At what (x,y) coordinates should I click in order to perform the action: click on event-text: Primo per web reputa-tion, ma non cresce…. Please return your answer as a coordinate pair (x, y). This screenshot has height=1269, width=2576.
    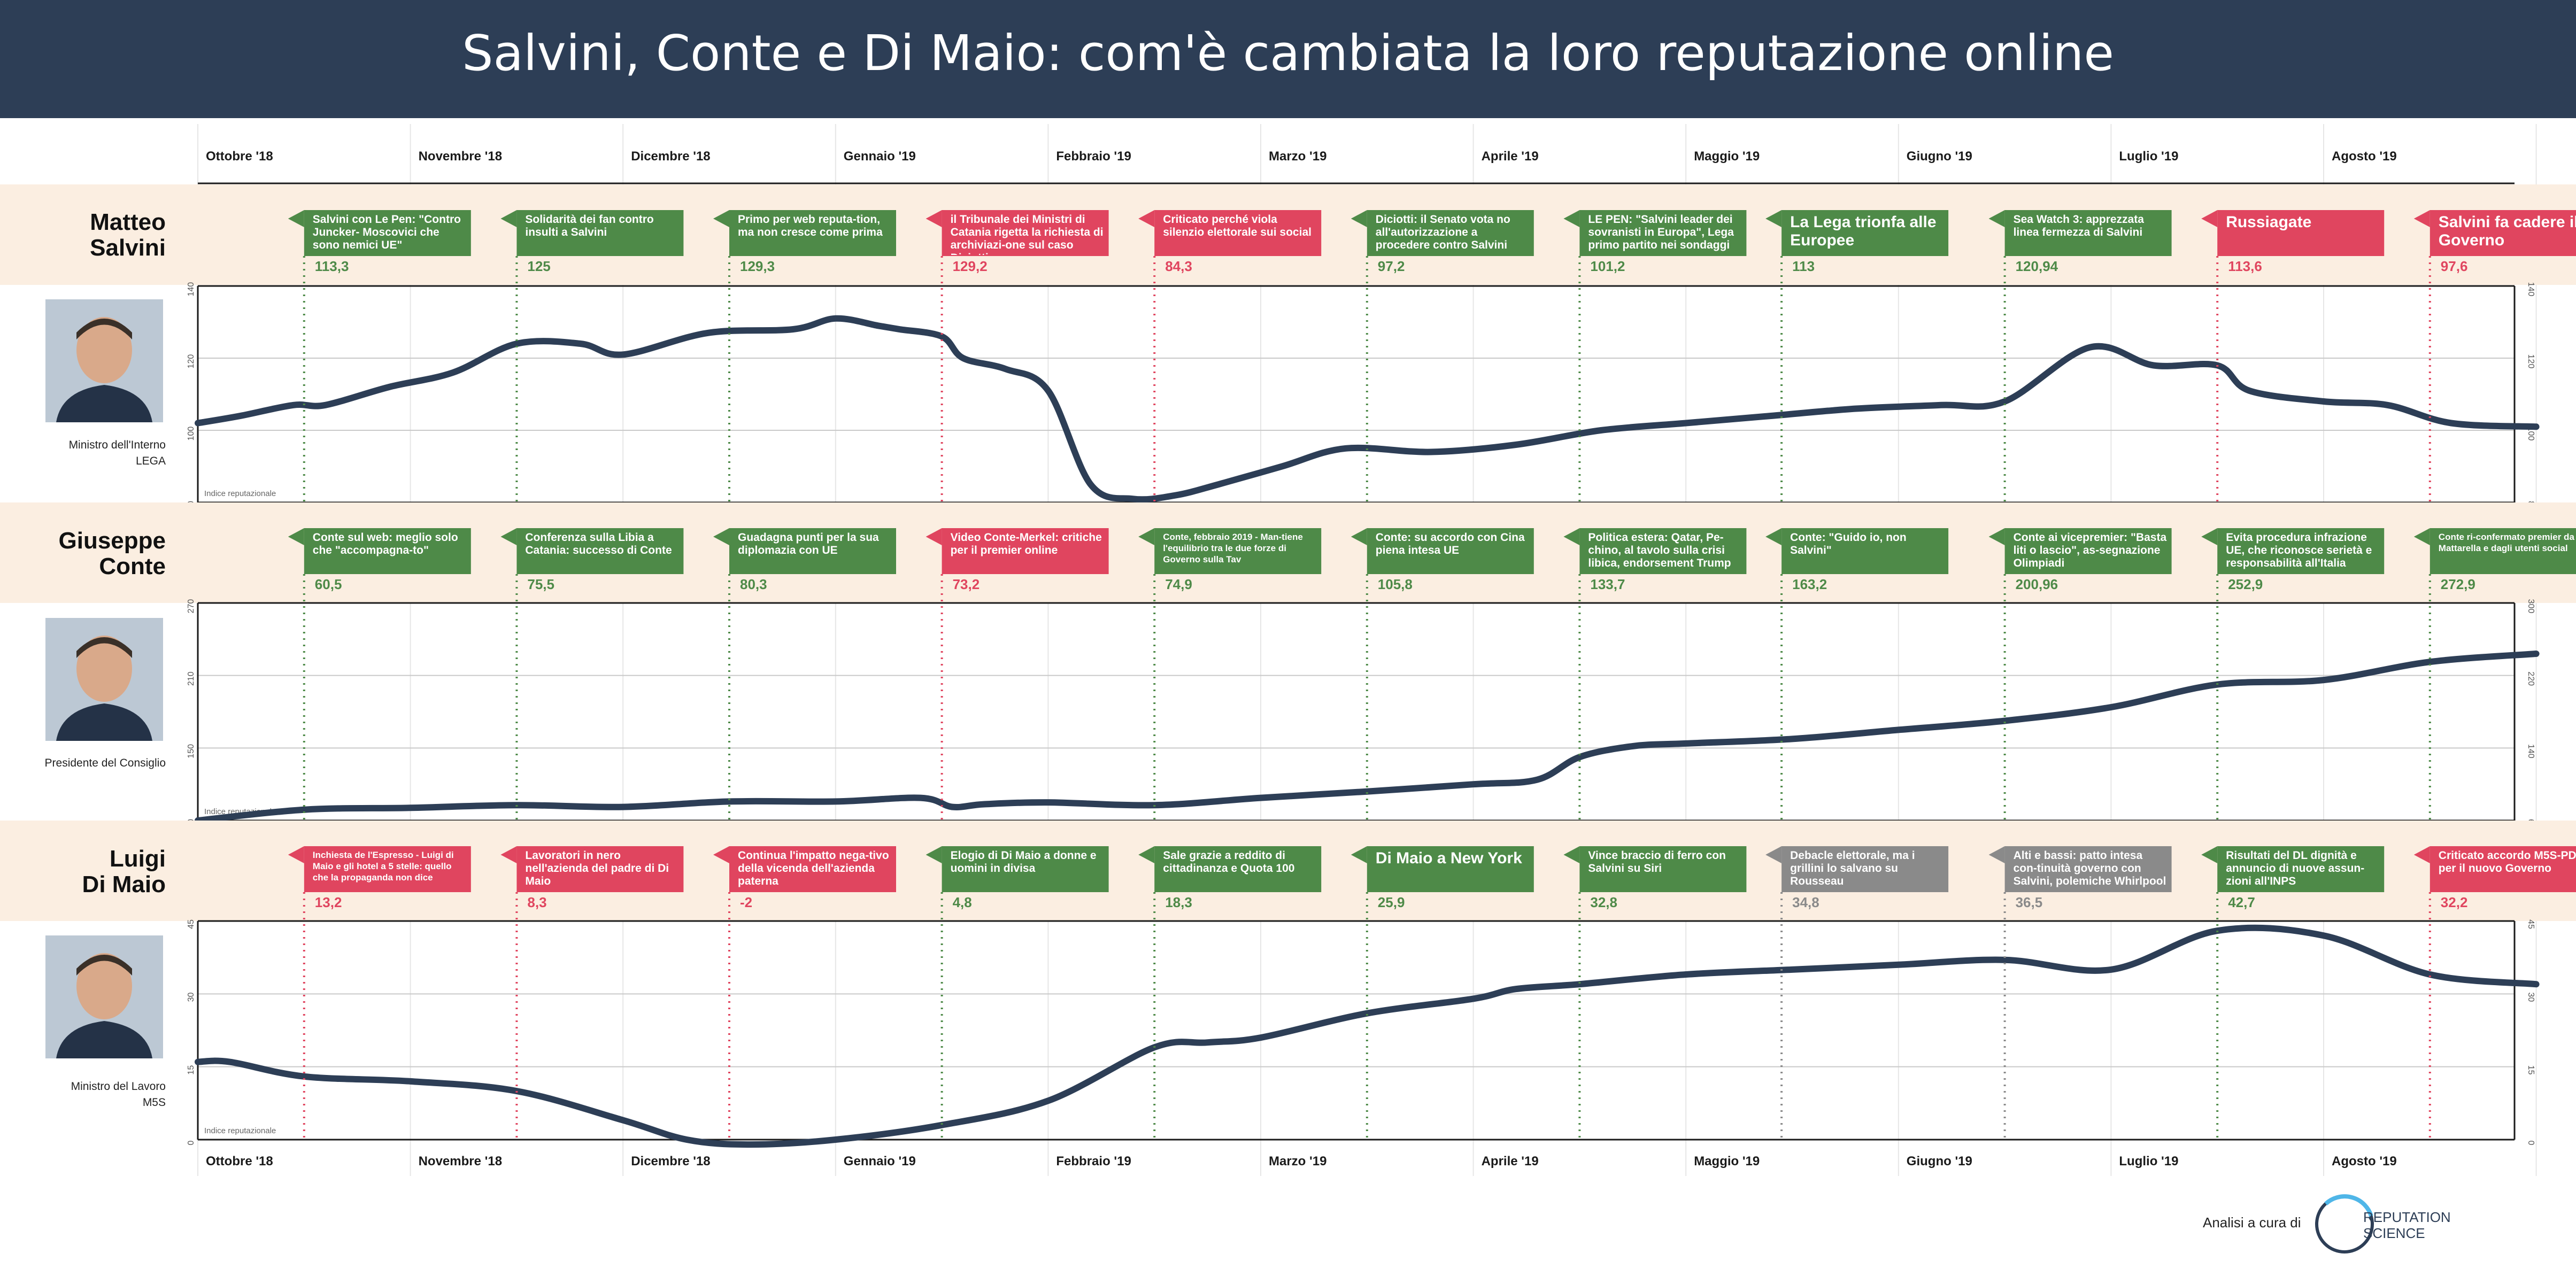
    Looking at the image, I should click on (810, 225).